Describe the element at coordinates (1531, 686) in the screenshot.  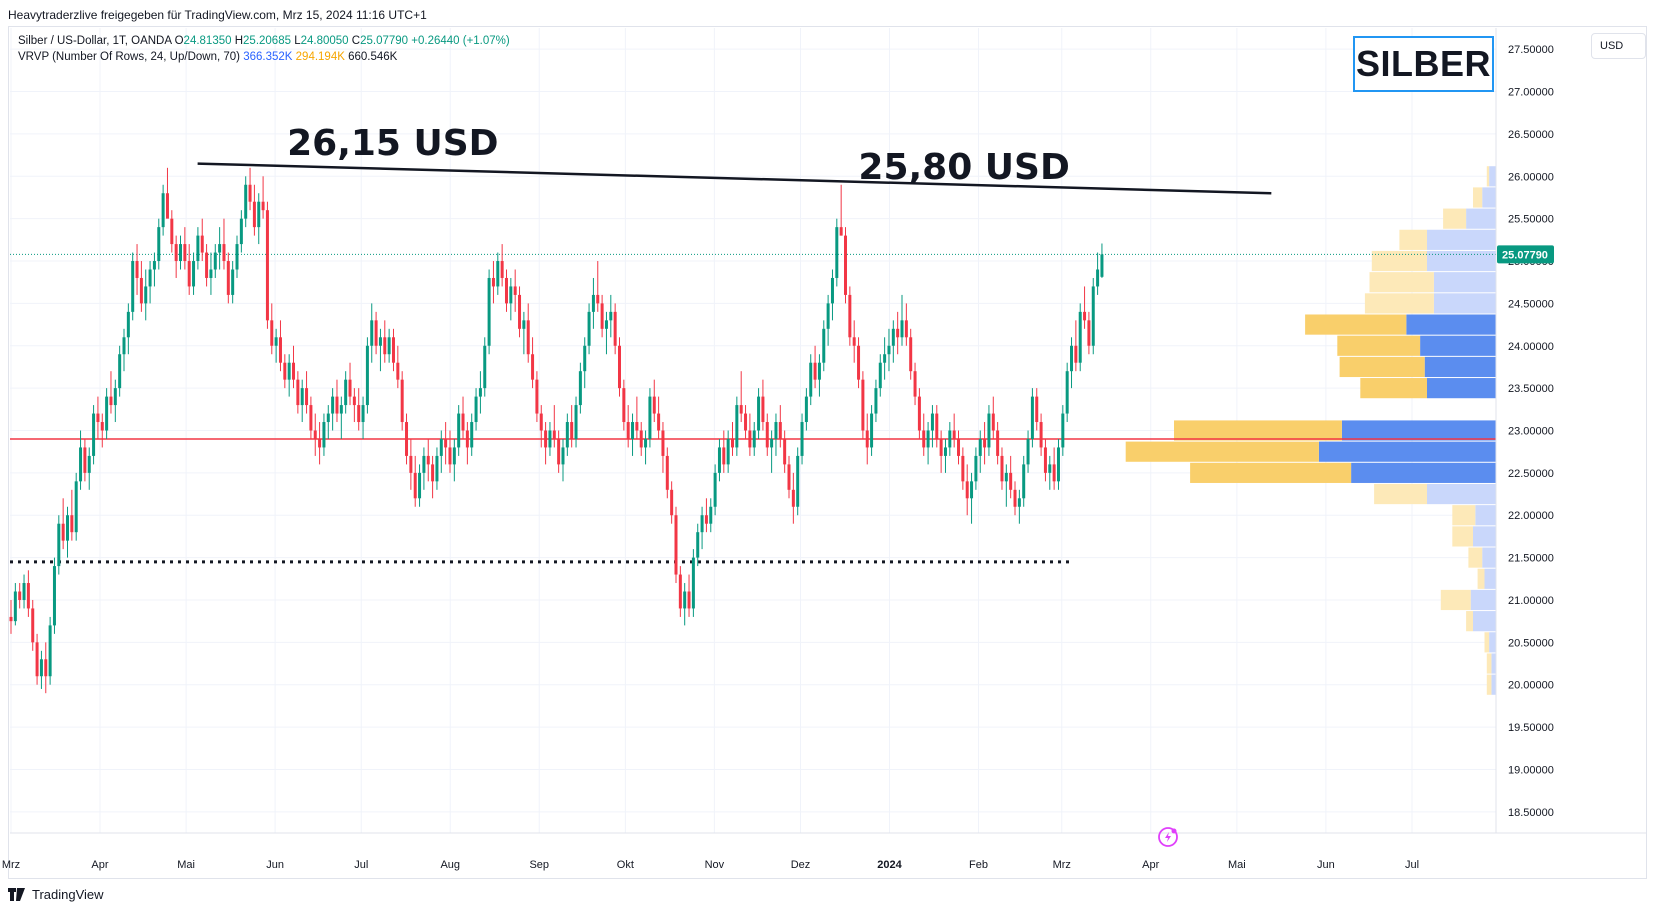
I see `price-tick-label: 20.00000` at that location.